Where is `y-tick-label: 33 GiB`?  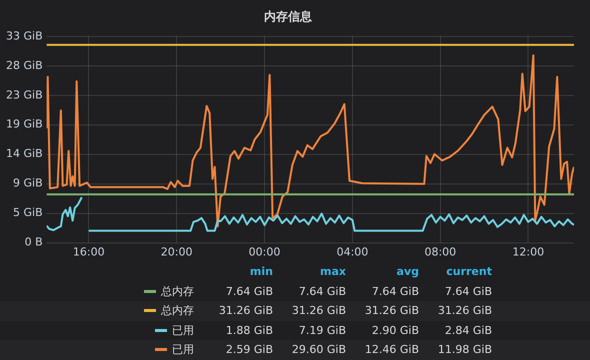
y-tick-label: 33 GiB is located at coordinates (24, 35).